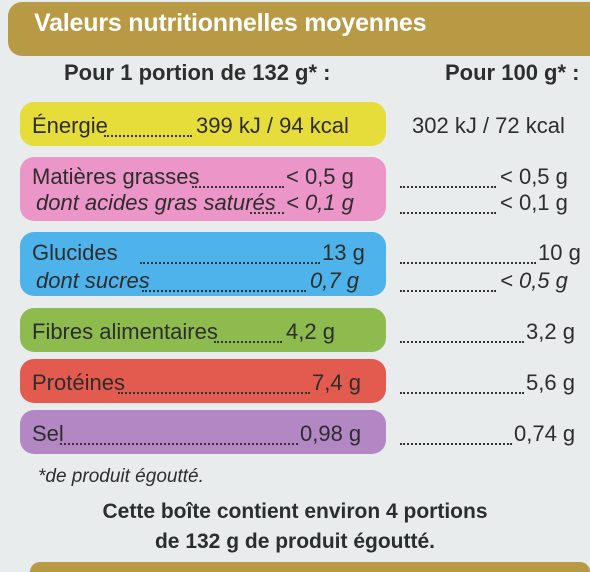  What do you see at coordinates (448, 213) in the screenshot?
I see `acides-gras-satures-per100-dots` at bounding box center [448, 213].